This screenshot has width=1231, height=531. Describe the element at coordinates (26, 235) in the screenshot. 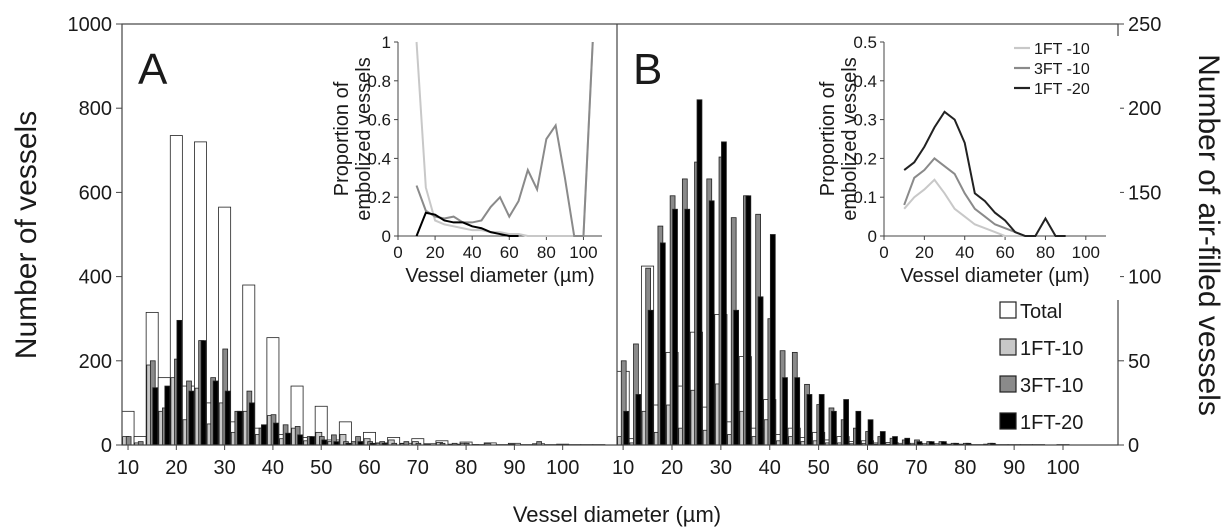

I see `y-axis-title-left: Number of vessels` at that location.